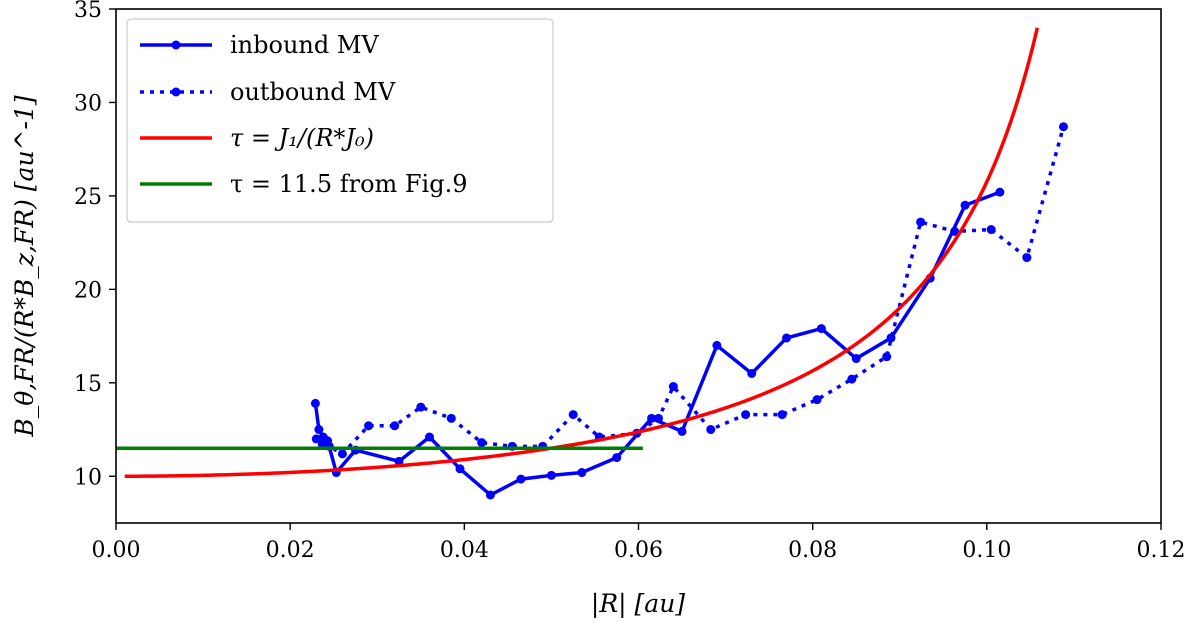 This screenshot has height=627, width=1200. I want to click on legend-marker-outbound, so click(176, 92).